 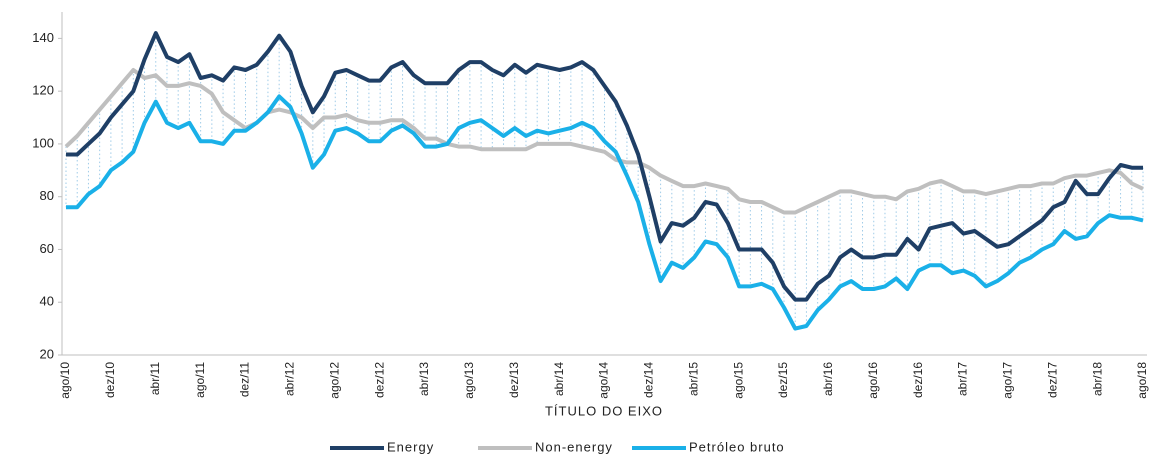 I want to click on x-tick-label: ago/12, so click(x=334, y=380).